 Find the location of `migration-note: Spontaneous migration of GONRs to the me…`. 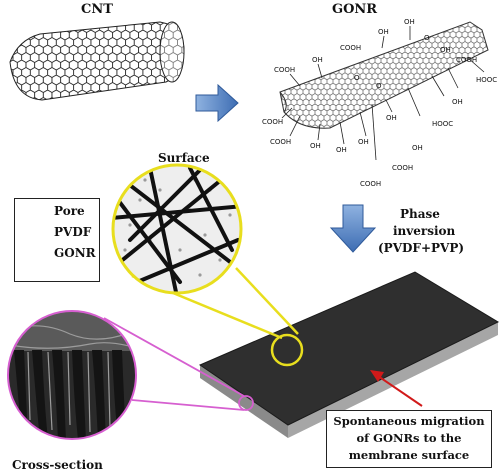

migration-note: Spontaneous migration of GONRs to the me… is located at coordinates (409, 439).